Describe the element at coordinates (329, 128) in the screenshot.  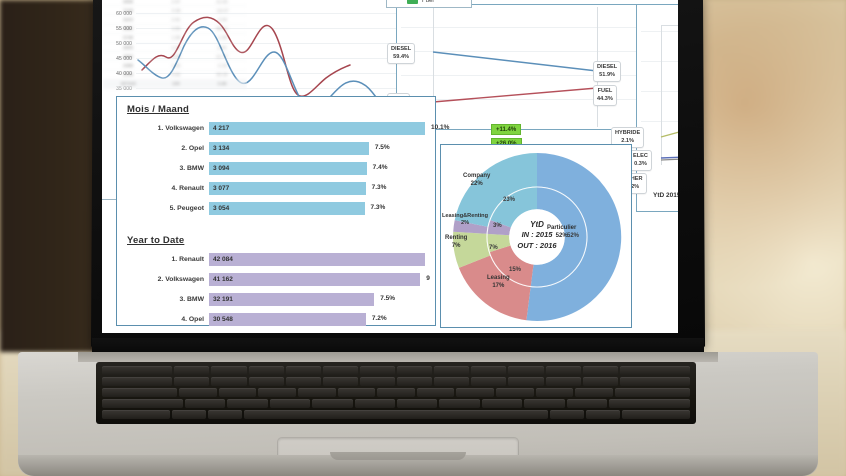
I see `bar-track: 4 217 10.1%` at that location.